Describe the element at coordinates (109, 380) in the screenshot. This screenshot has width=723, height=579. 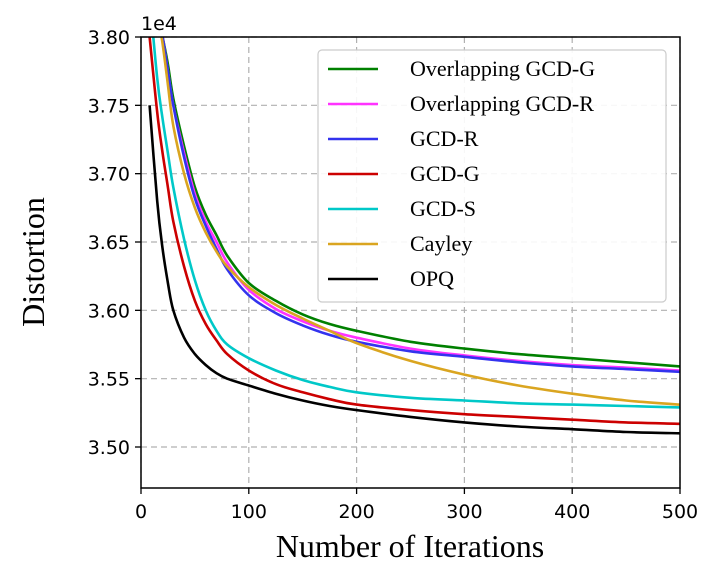
I see `y-tick-label: 3.55` at that location.